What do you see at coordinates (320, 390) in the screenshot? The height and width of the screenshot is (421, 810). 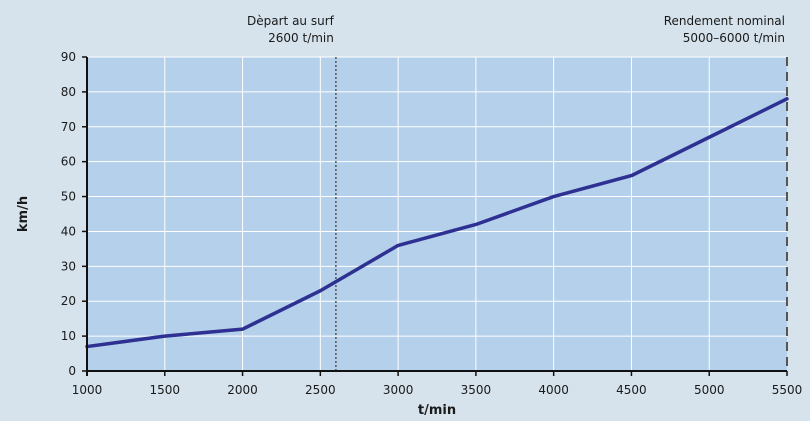 I see `x-tick-label: 2500` at bounding box center [320, 390].